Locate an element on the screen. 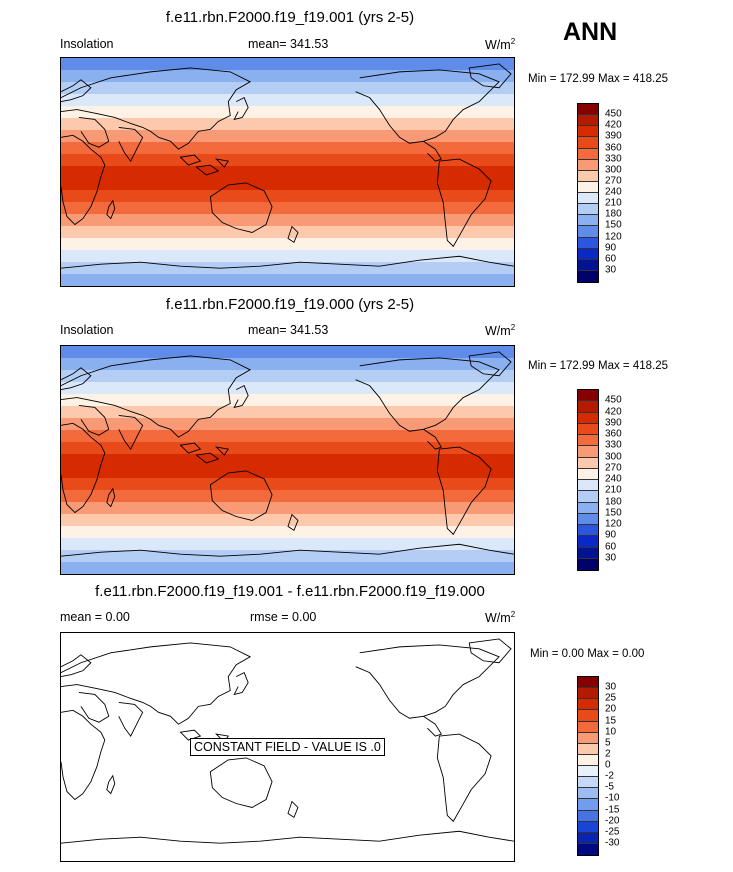  colorbar-tick-label: -30 is located at coordinates (612, 843).